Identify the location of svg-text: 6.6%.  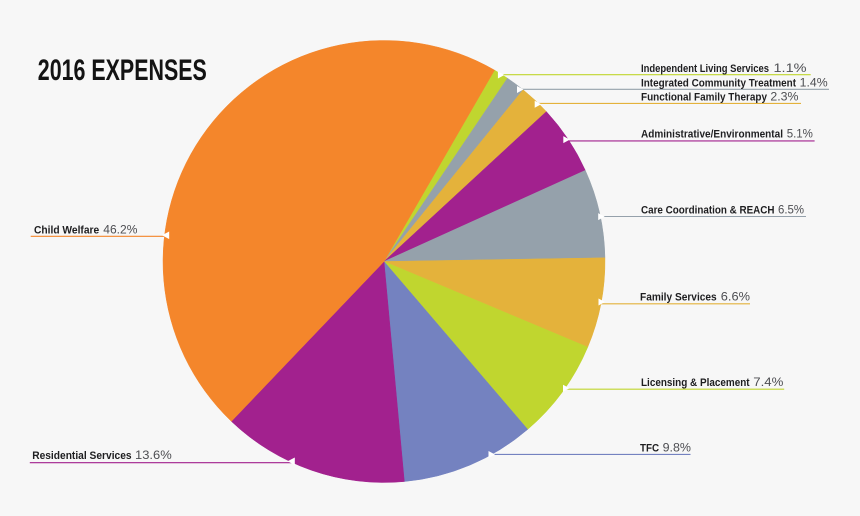
(735, 298).